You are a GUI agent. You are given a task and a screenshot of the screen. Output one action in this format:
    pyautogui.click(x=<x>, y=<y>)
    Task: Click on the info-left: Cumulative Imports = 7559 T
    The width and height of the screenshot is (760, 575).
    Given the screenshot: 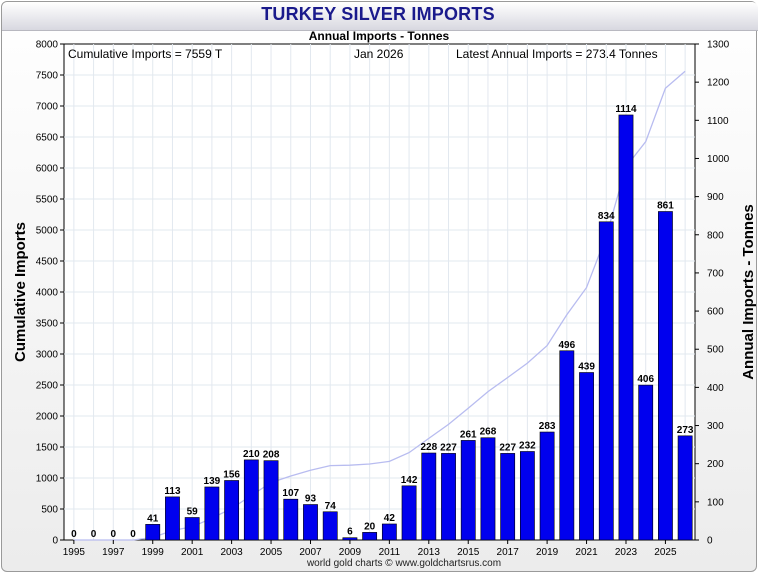 What is the action you would take?
    pyautogui.click(x=145, y=54)
    